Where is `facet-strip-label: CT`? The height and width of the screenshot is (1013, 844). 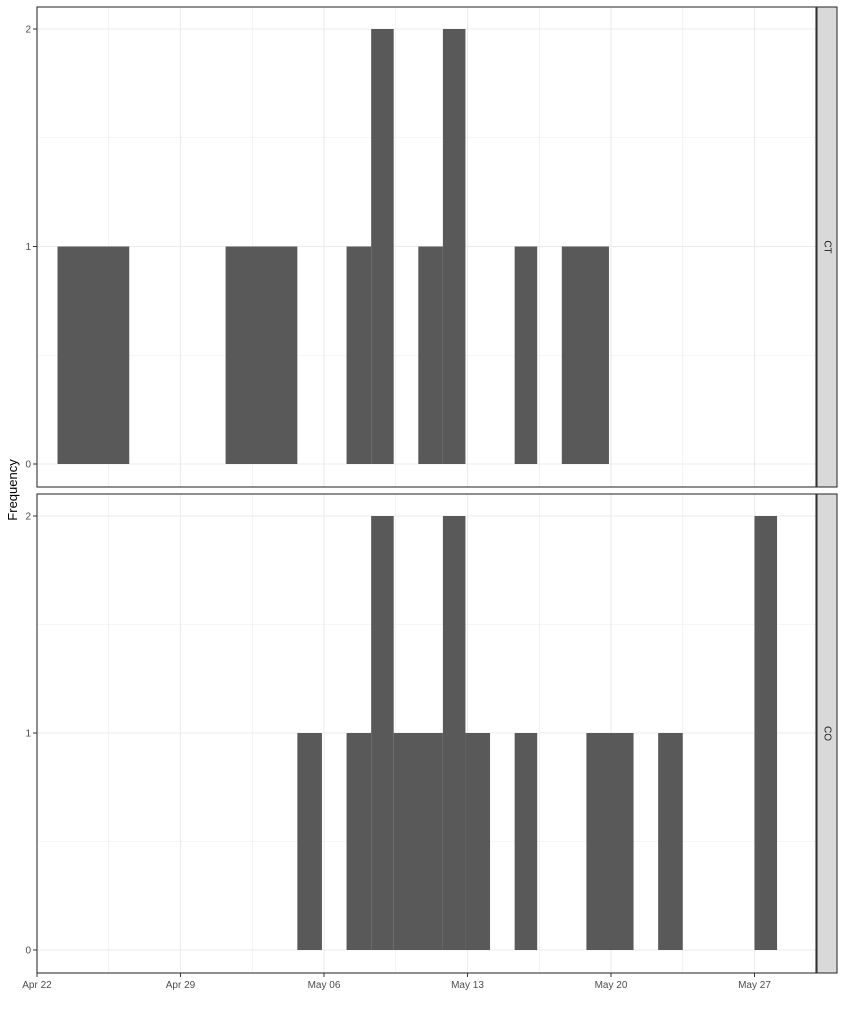
facet-strip-label: CT is located at coordinates (826, 246).